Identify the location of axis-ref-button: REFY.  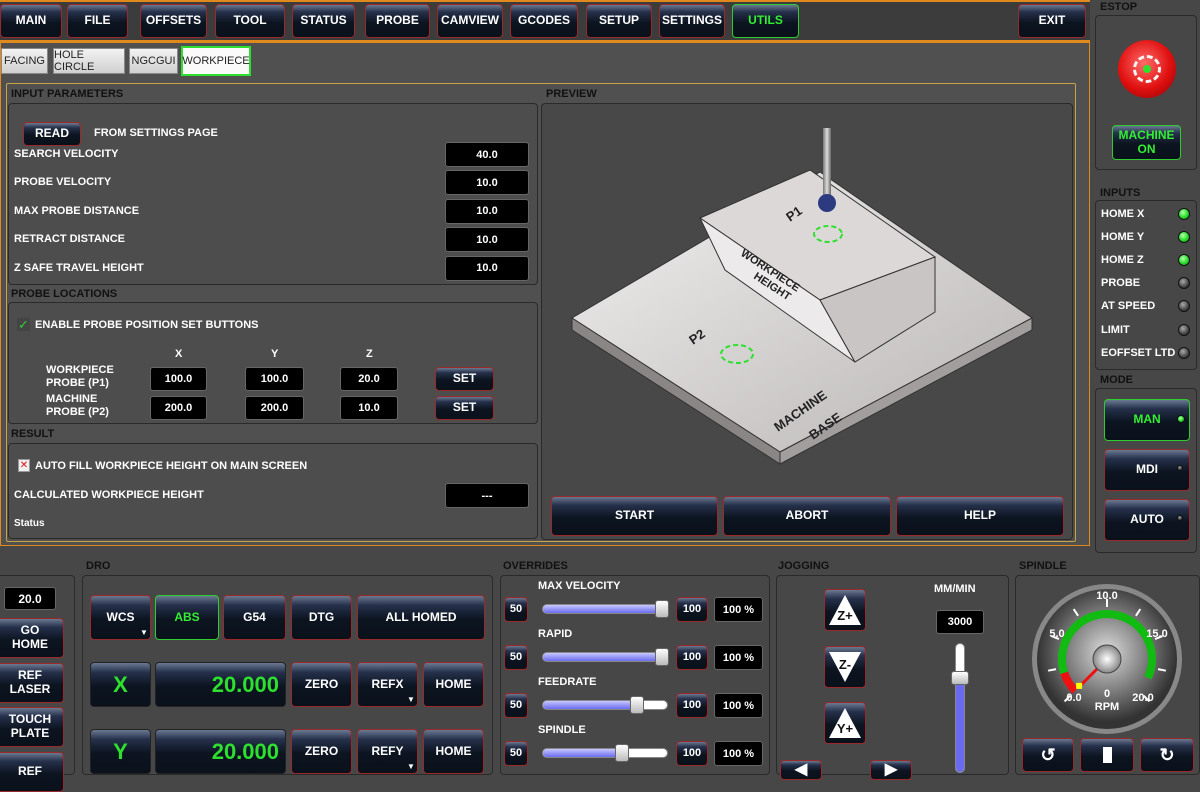
(387, 751).